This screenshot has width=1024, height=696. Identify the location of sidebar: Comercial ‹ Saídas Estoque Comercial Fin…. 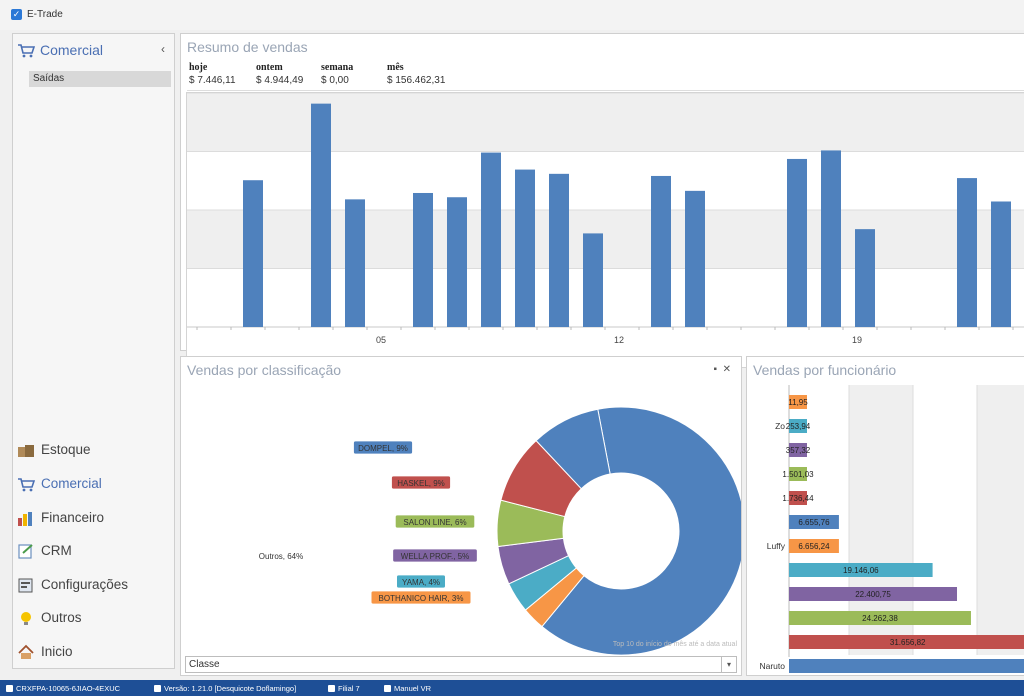
(93, 351).